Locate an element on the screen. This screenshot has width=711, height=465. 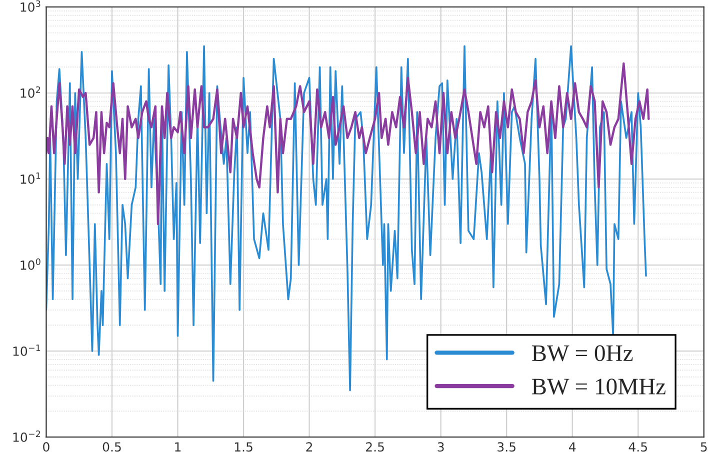
y-tick-label: 10$^{2}$ is located at coordinates (30, 92).